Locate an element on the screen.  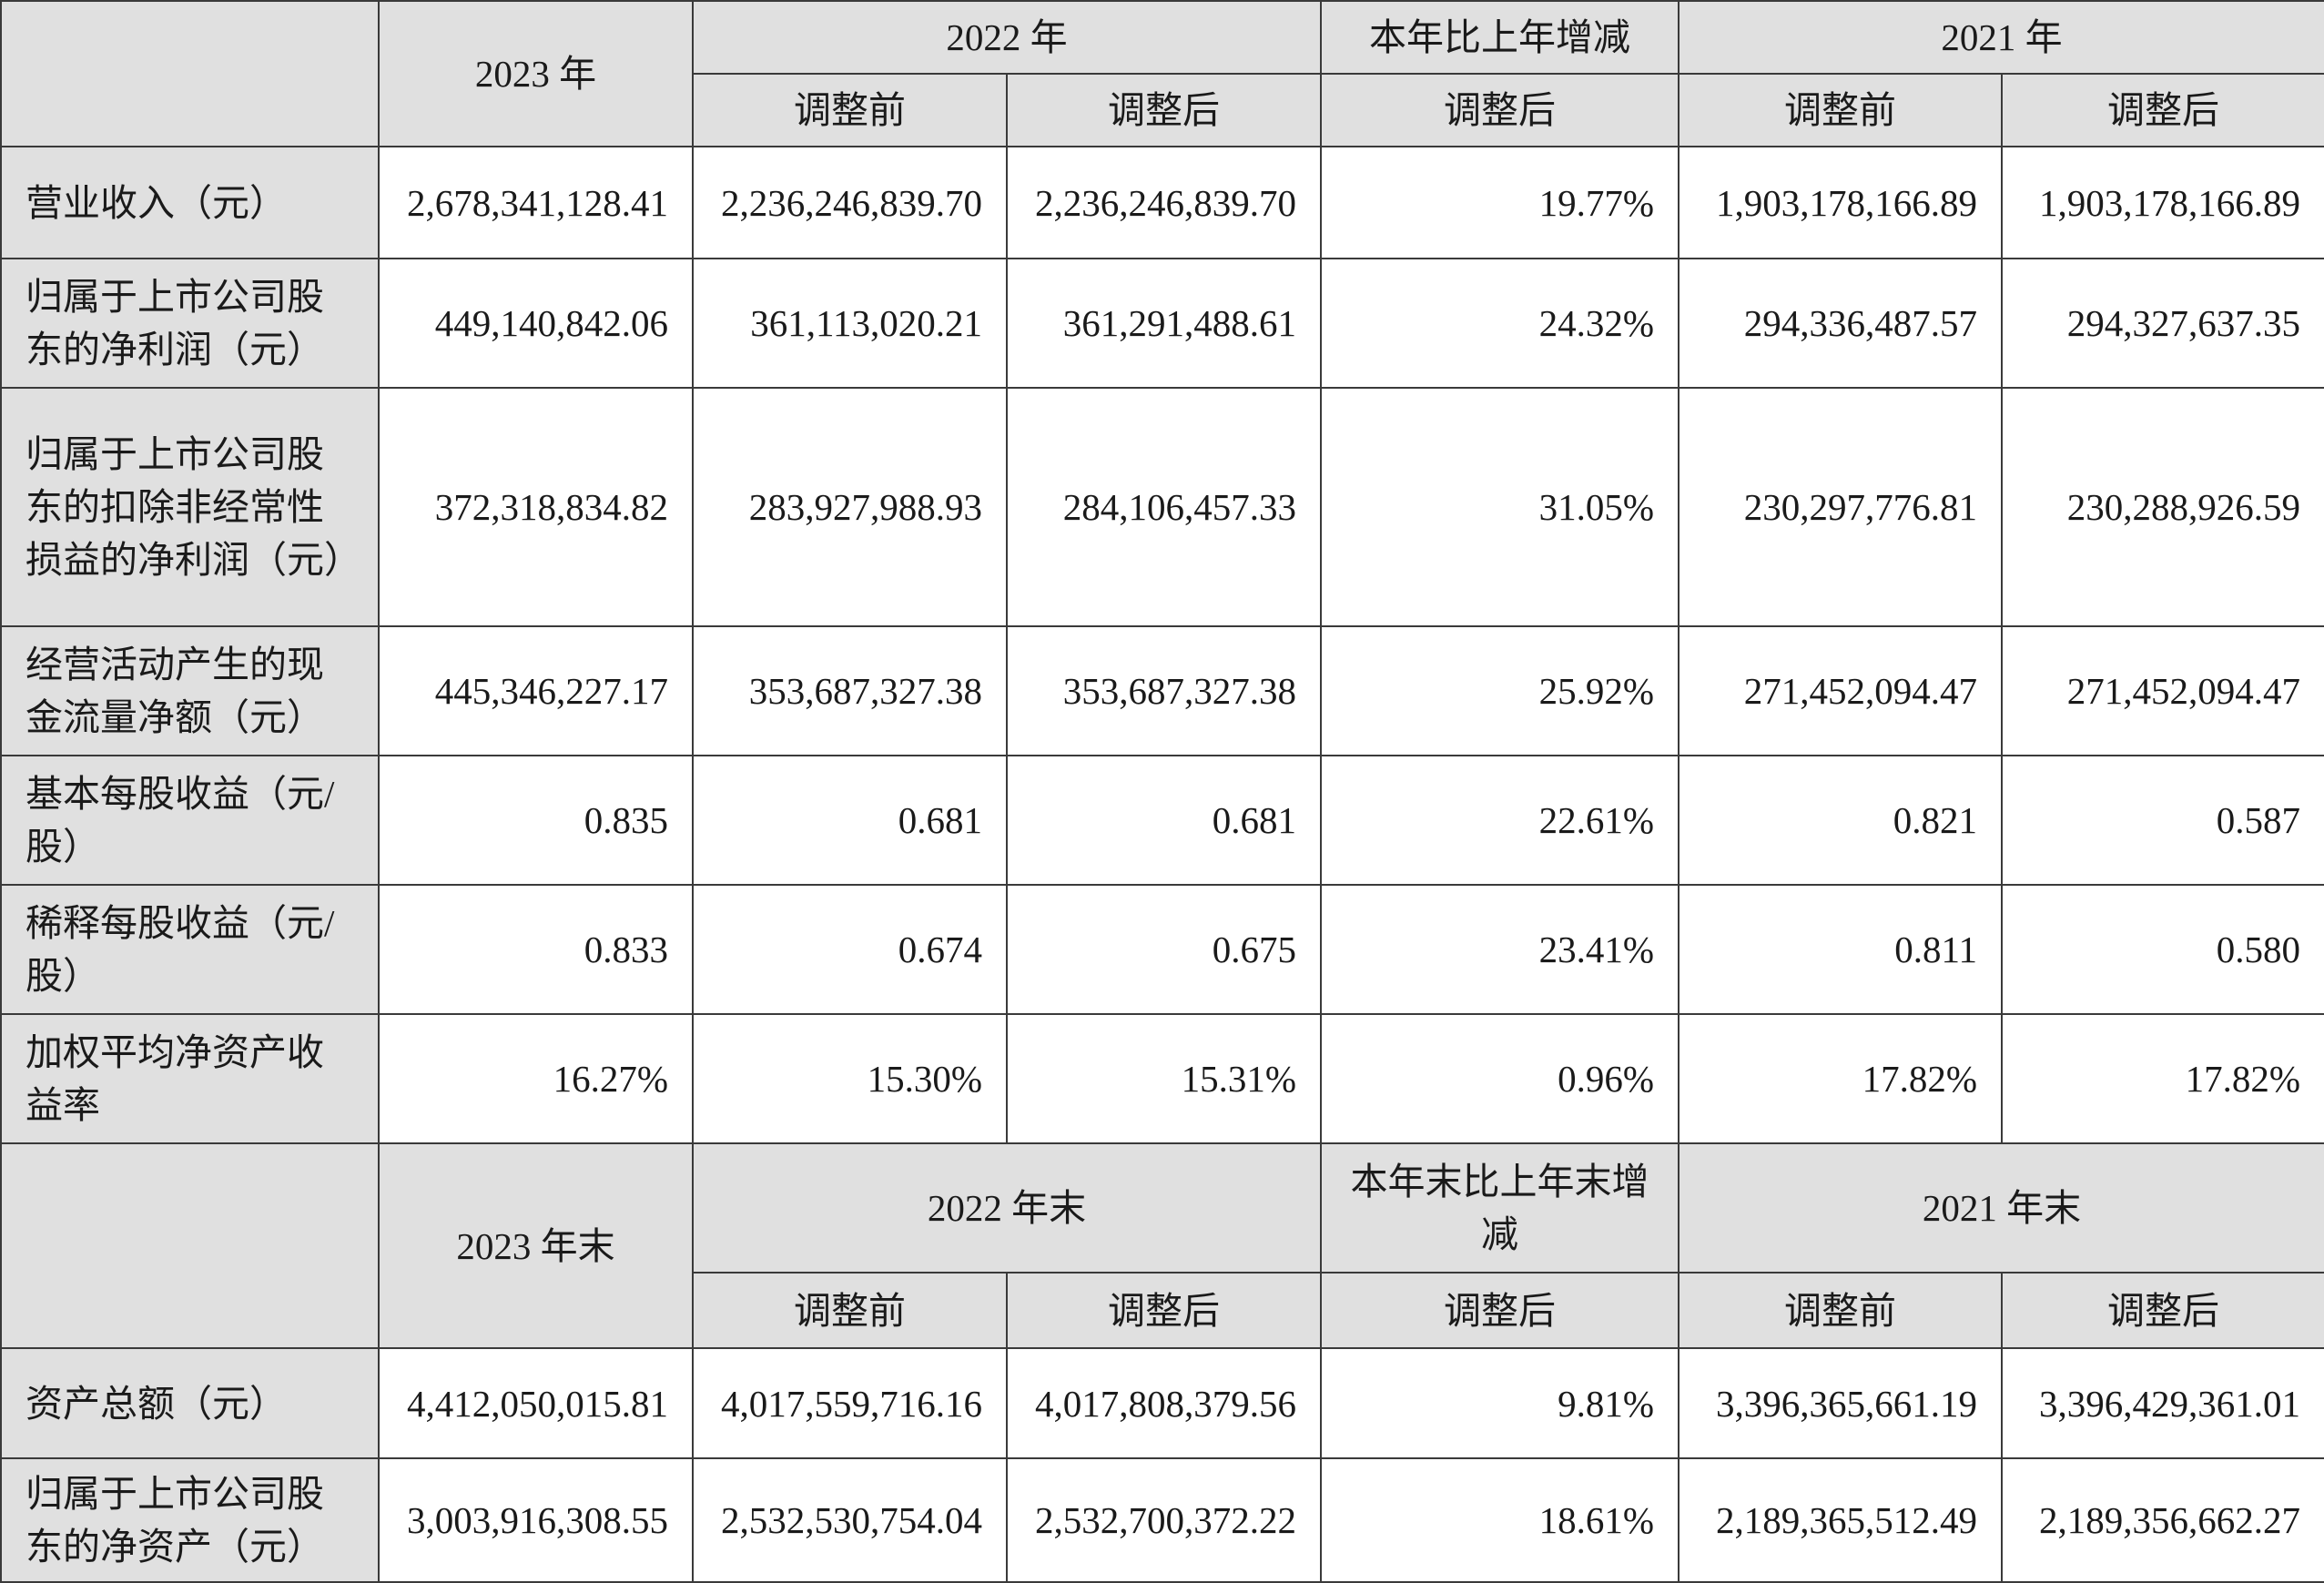
value-2023: 372,318,834.82 is located at coordinates (536, 507).